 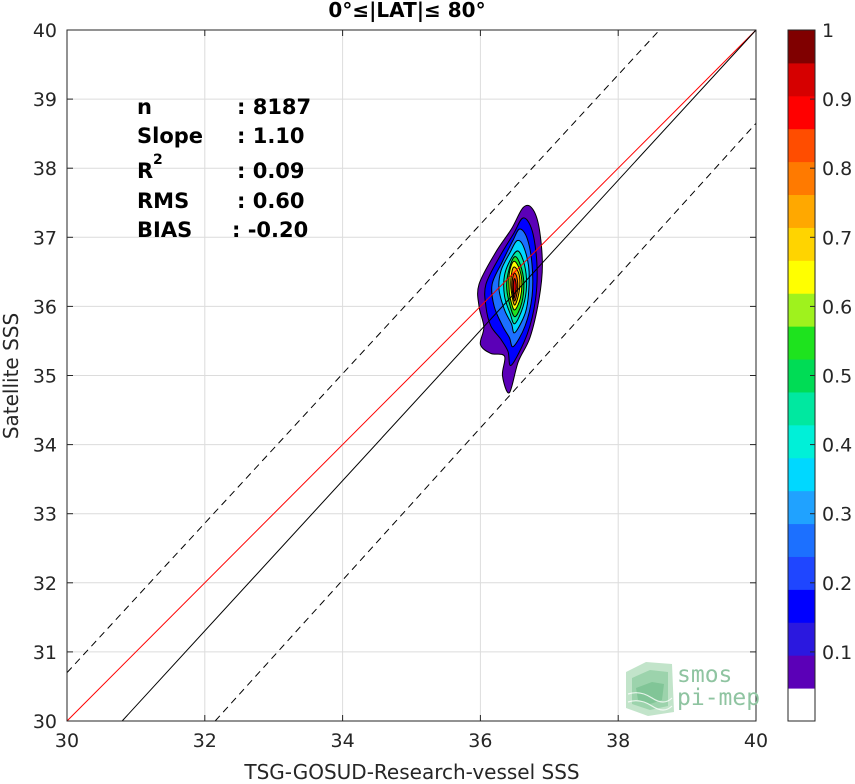 What do you see at coordinates (831, 342) in the screenshot?
I see `colorbar-ticks: 0.1 0.2 0.3 0.4 0.5 0.6 0.7 0.8 0.9 1` at bounding box center [831, 342].